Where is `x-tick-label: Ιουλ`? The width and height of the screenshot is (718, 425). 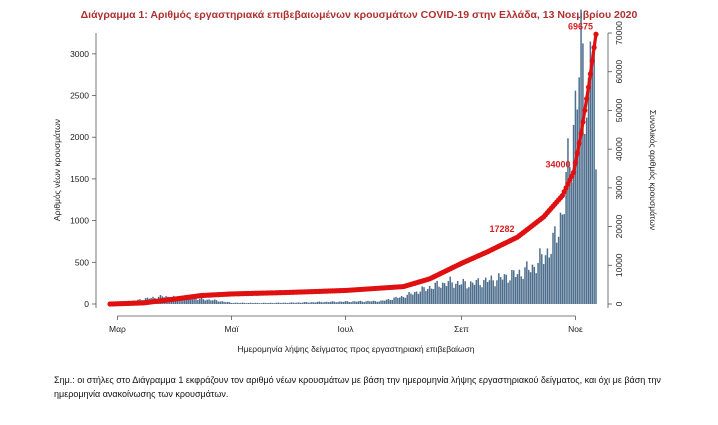
x-tick-label: Ιουλ is located at coordinates (346, 329).